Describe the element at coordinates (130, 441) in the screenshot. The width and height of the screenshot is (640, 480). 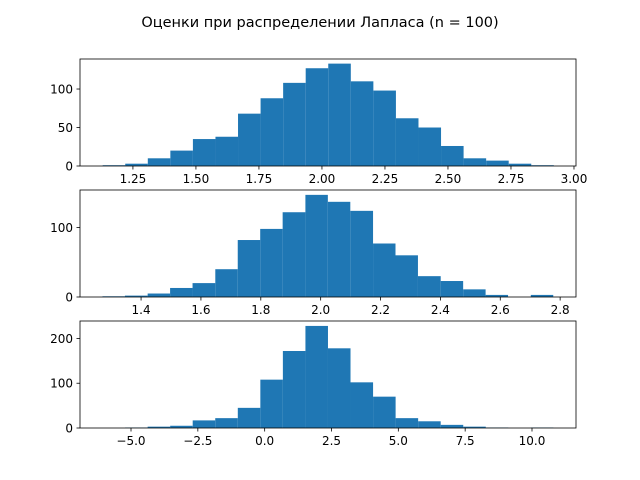
I see `x-tick-label: −5.0` at that location.